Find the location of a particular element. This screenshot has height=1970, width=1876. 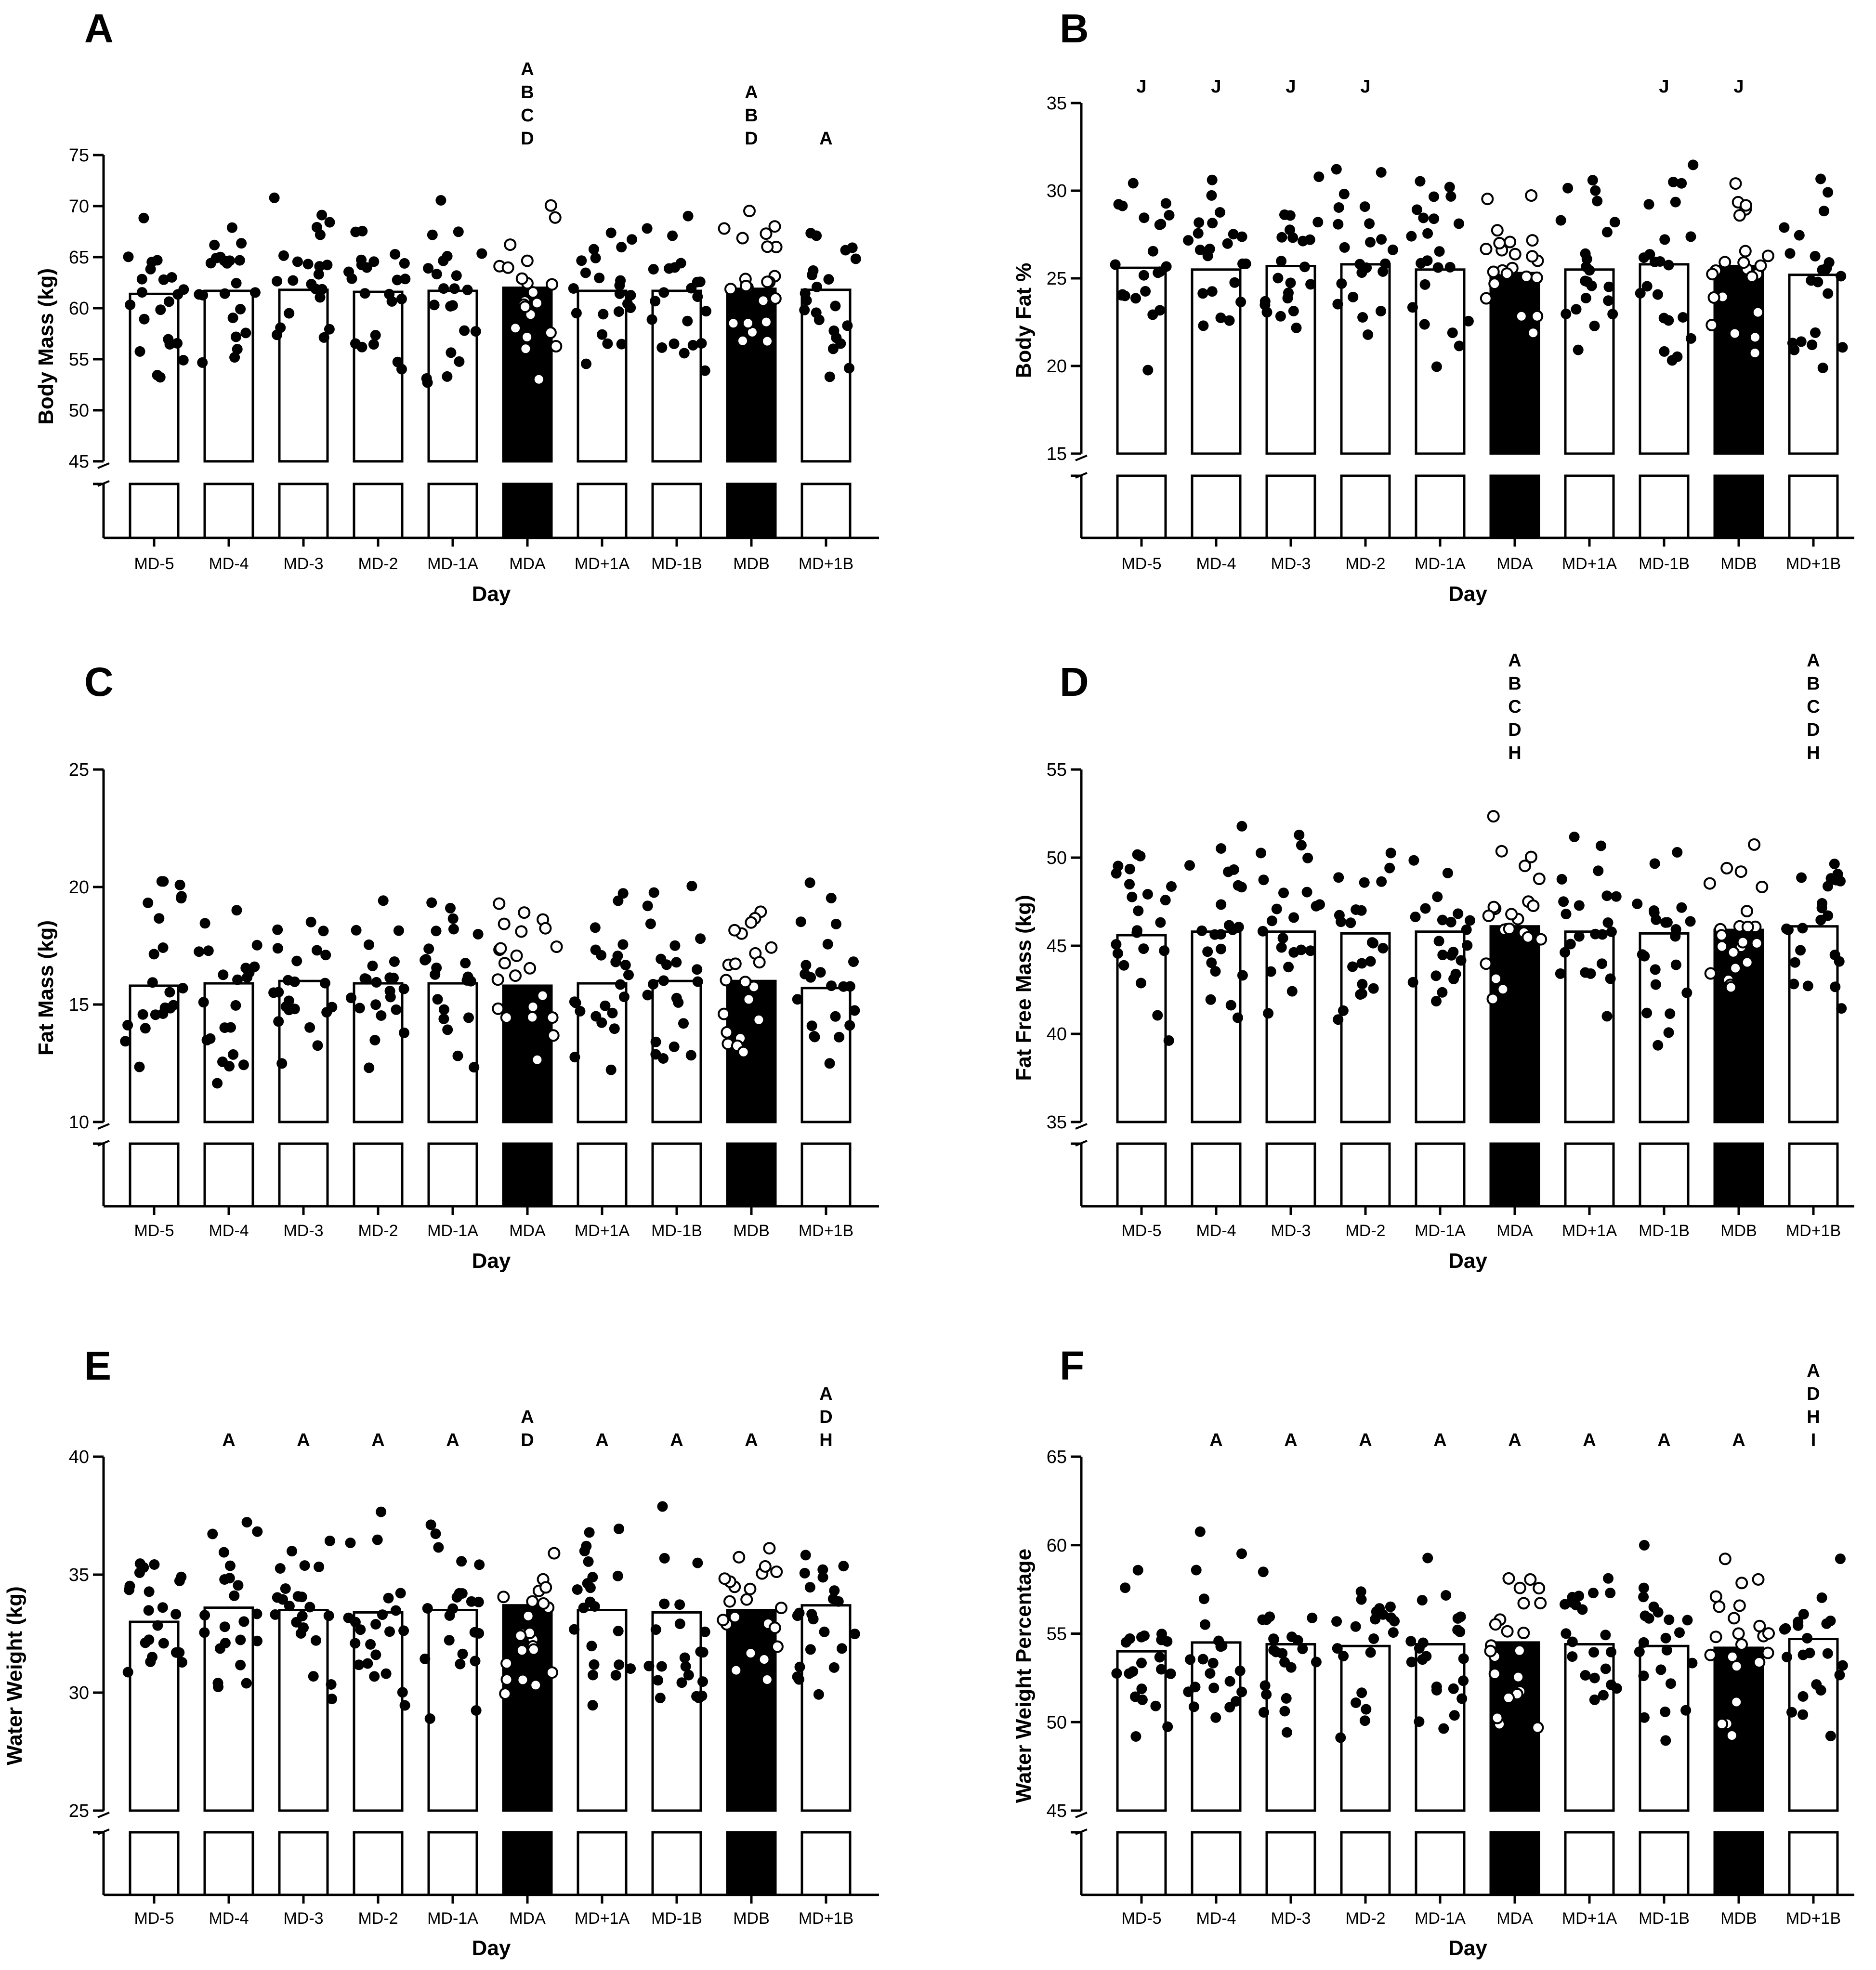

panel-letter: F is located at coordinates (1072, 1365).